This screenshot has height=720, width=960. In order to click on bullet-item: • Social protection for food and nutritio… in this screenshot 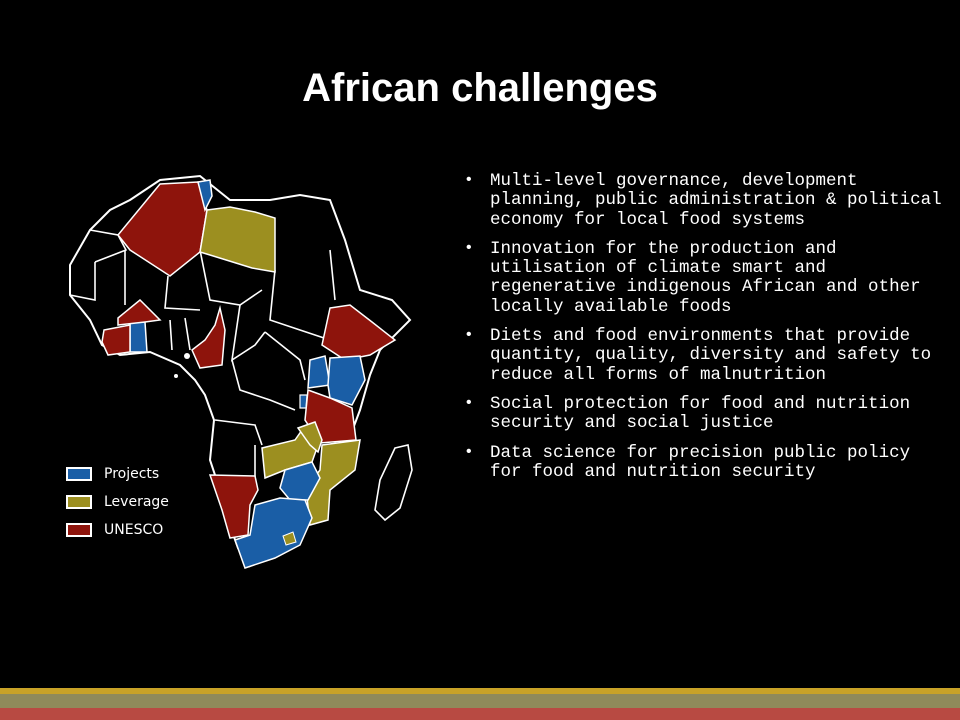, I will do `click(702, 413)`.